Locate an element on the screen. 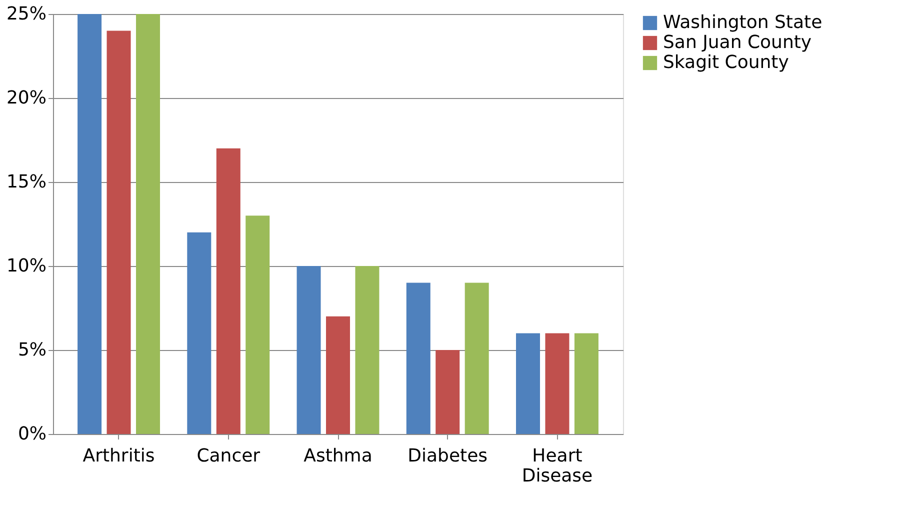 The image size is (922, 522). y-tick-label: 5% is located at coordinates (32, 350).